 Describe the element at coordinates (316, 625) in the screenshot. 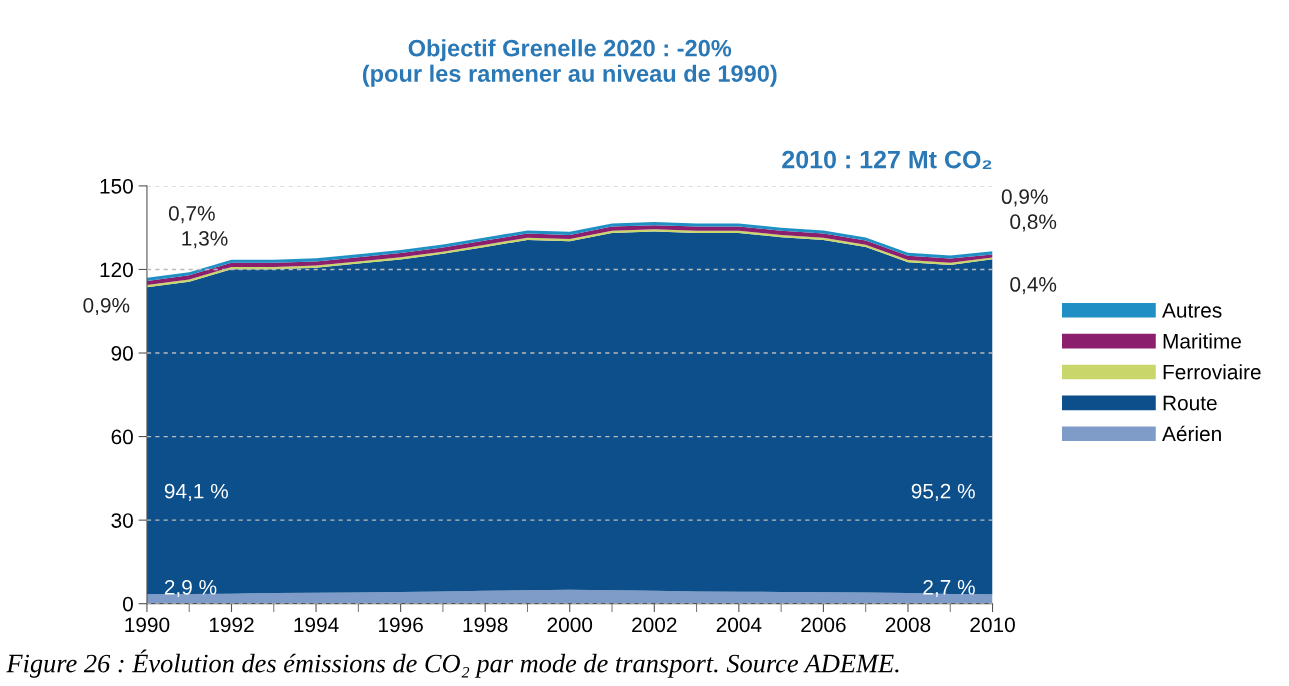

I see `x-tick-label: 1994` at that location.